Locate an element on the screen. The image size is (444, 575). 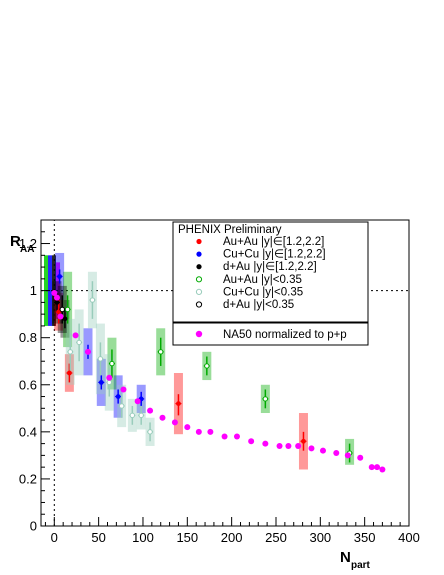
x-tick-label: 150 is located at coordinates (187, 537).